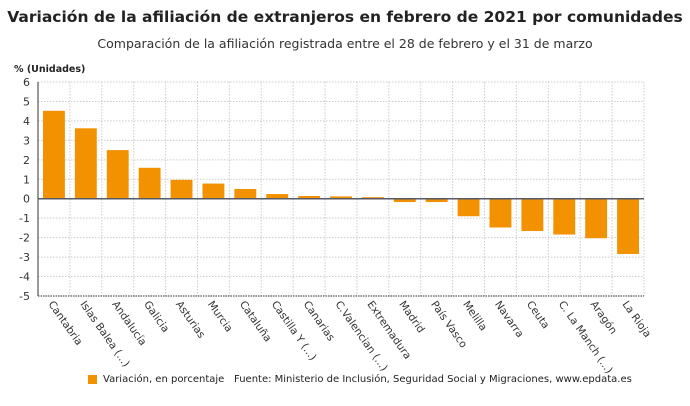 The height and width of the screenshot is (406, 690). What do you see at coordinates (92, 379) in the screenshot?
I see `legend-swatch` at bounding box center [92, 379].